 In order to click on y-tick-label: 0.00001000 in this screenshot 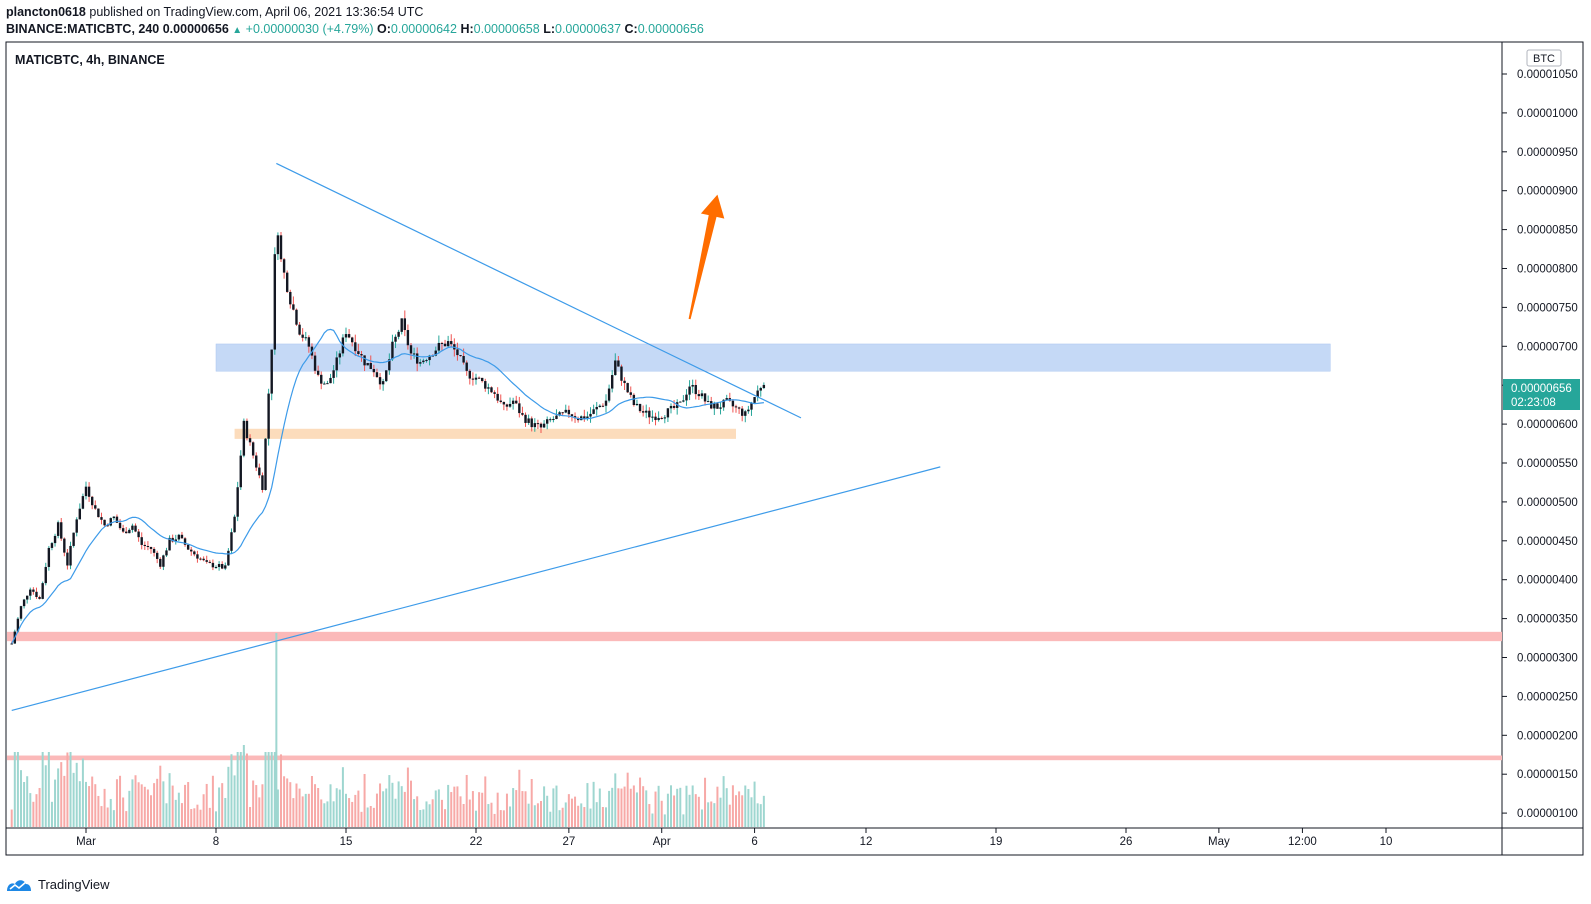, I will do `click(1547, 114)`.